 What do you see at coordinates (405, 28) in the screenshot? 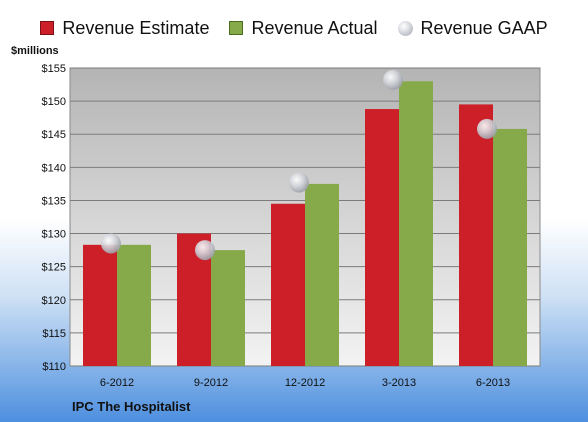
I see `legend-swatch-gaap` at bounding box center [405, 28].